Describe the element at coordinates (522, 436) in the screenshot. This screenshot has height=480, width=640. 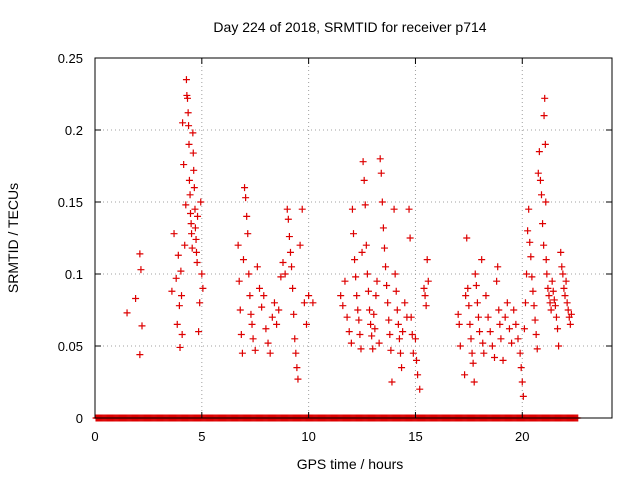
I see `x-tick-label: 20` at that location.